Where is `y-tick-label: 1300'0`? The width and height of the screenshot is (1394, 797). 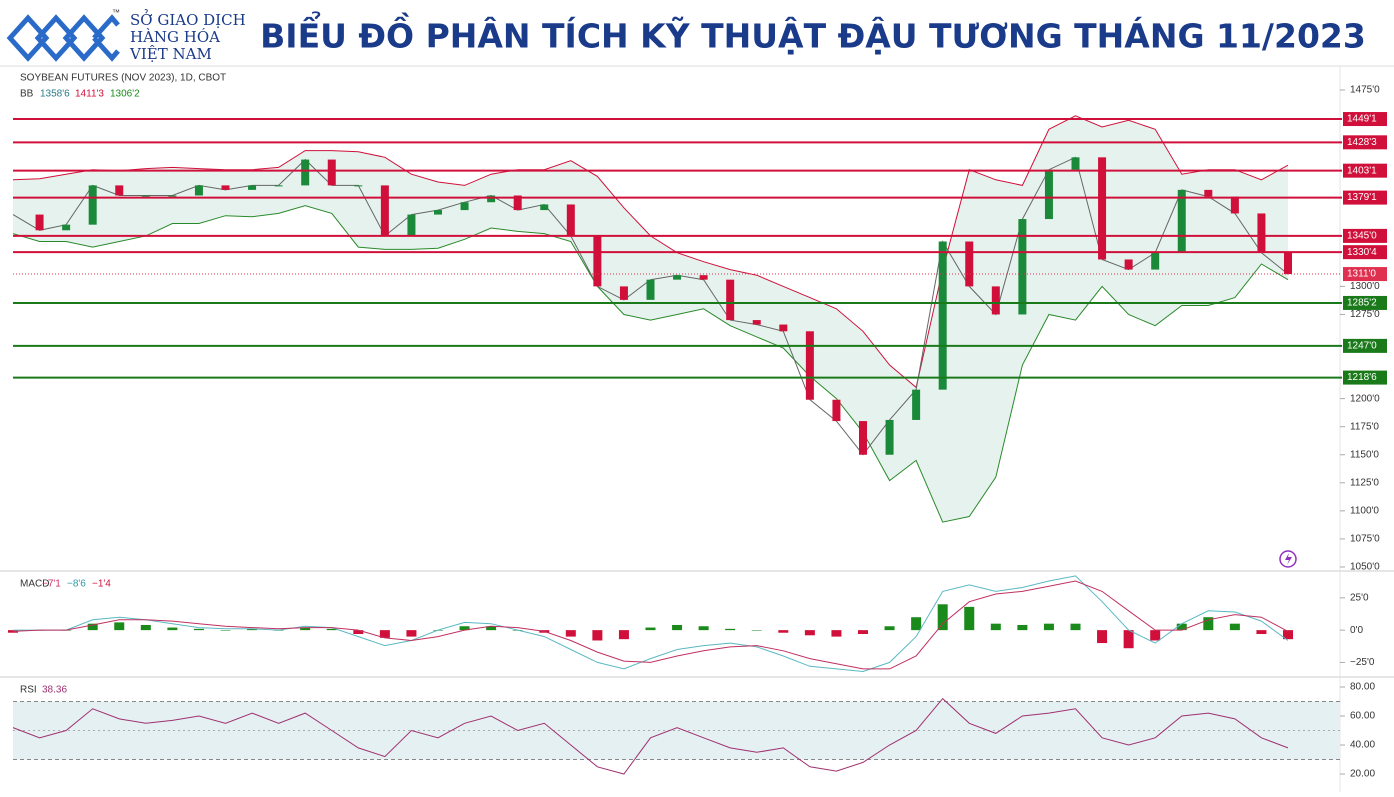
y-tick-label: 1300'0 is located at coordinates (1365, 286).